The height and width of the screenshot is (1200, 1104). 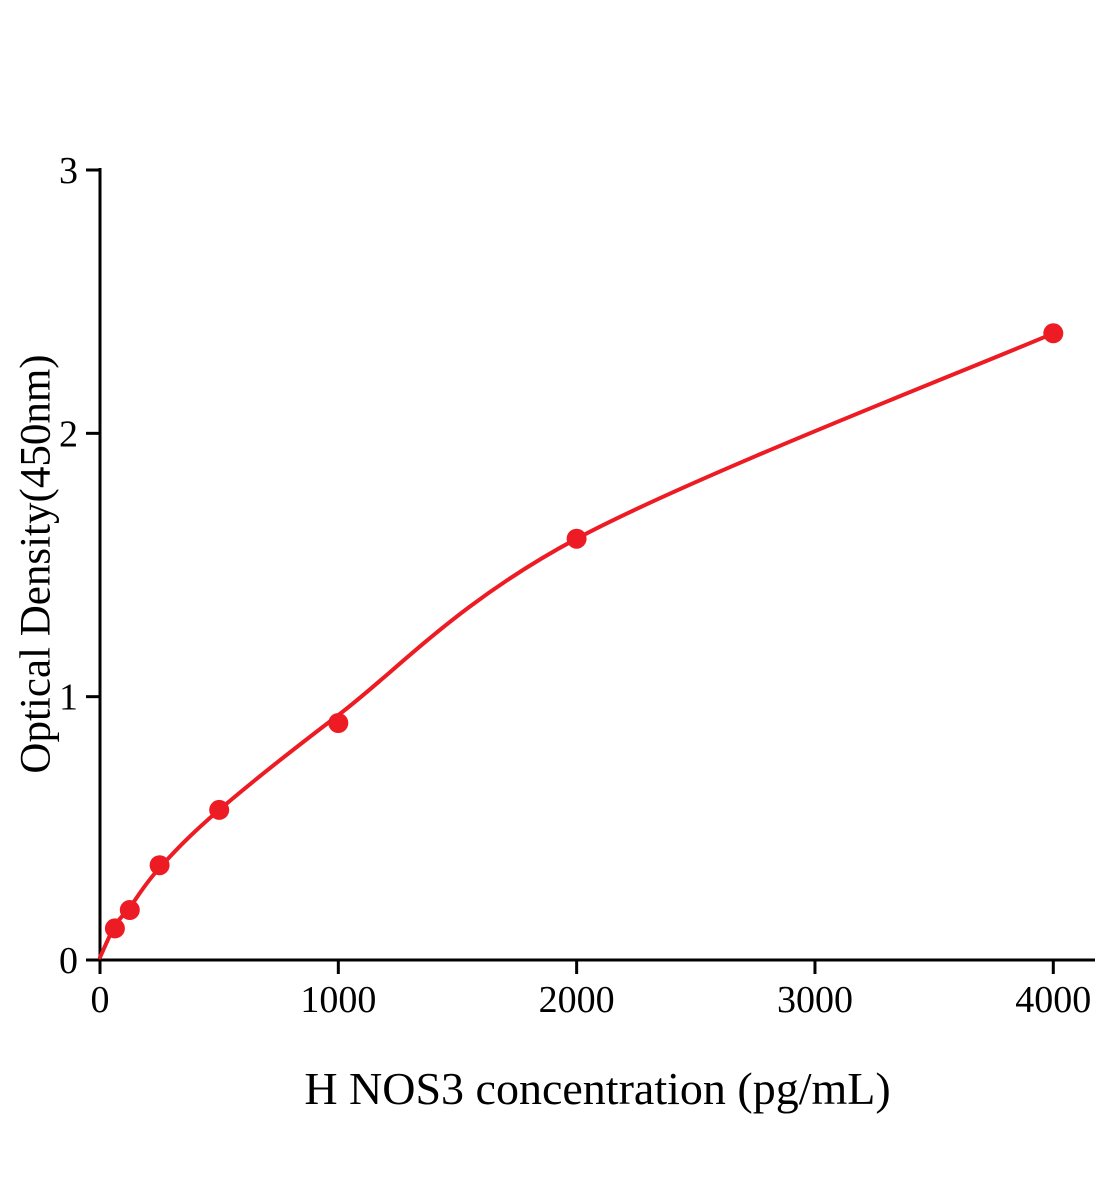 I want to click on y-tick-label: 2, so click(x=68, y=434).